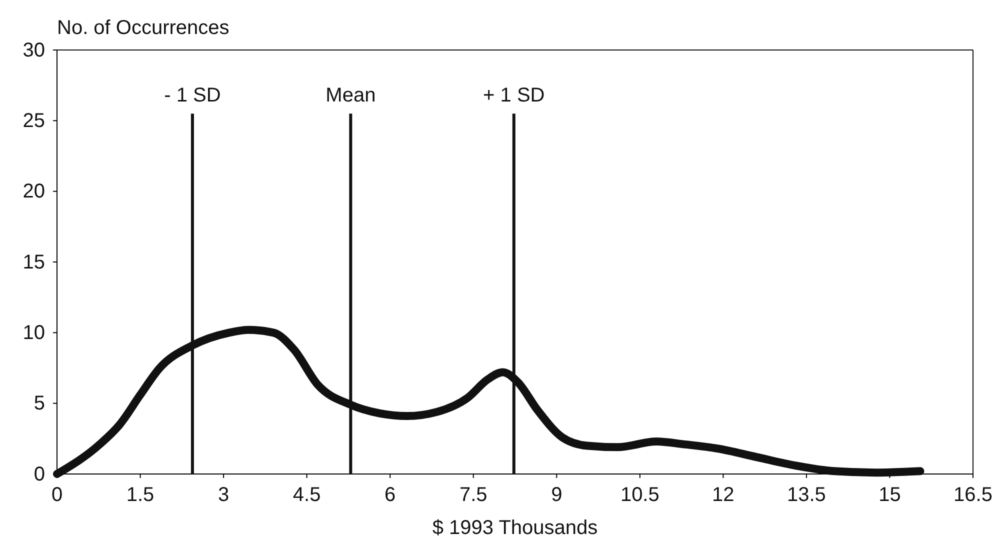 Image resolution: width=1000 pixels, height=550 pixels. What do you see at coordinates (515, 528) in the screenshot?
I see `x-axis-title: $ 1993 Thousands` at bounding box center [515, 528].